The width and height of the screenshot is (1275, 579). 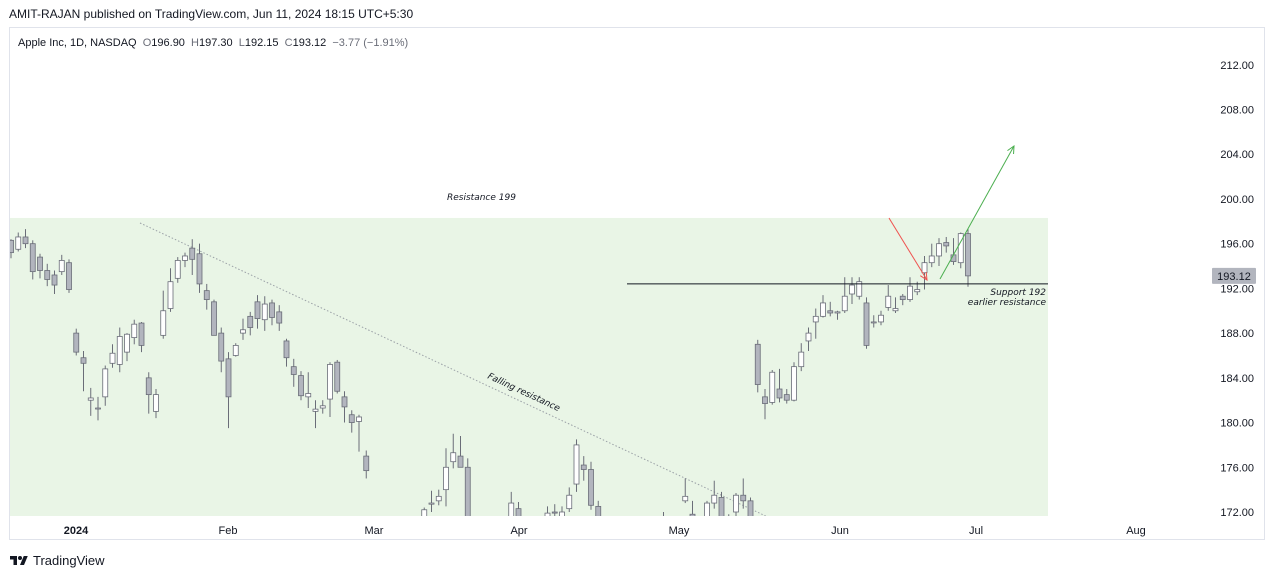 I want to click on up-arrow, so click(x=977, y=212).